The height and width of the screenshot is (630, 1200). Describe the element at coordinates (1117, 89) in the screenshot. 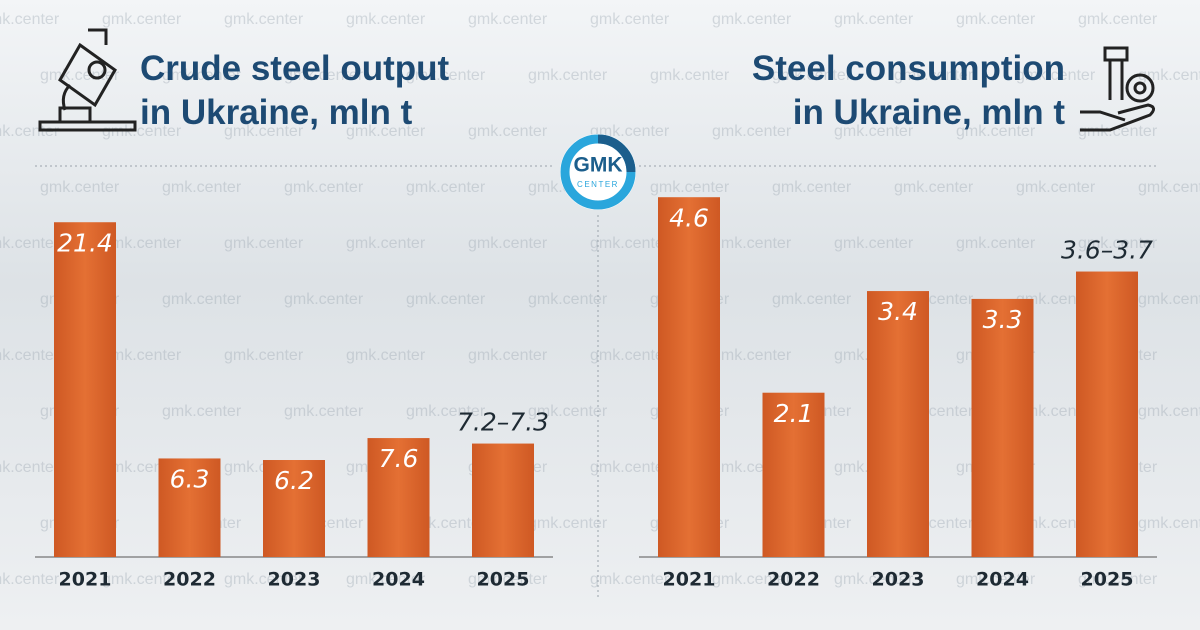

I see `hand-bolt-icon` at that location.